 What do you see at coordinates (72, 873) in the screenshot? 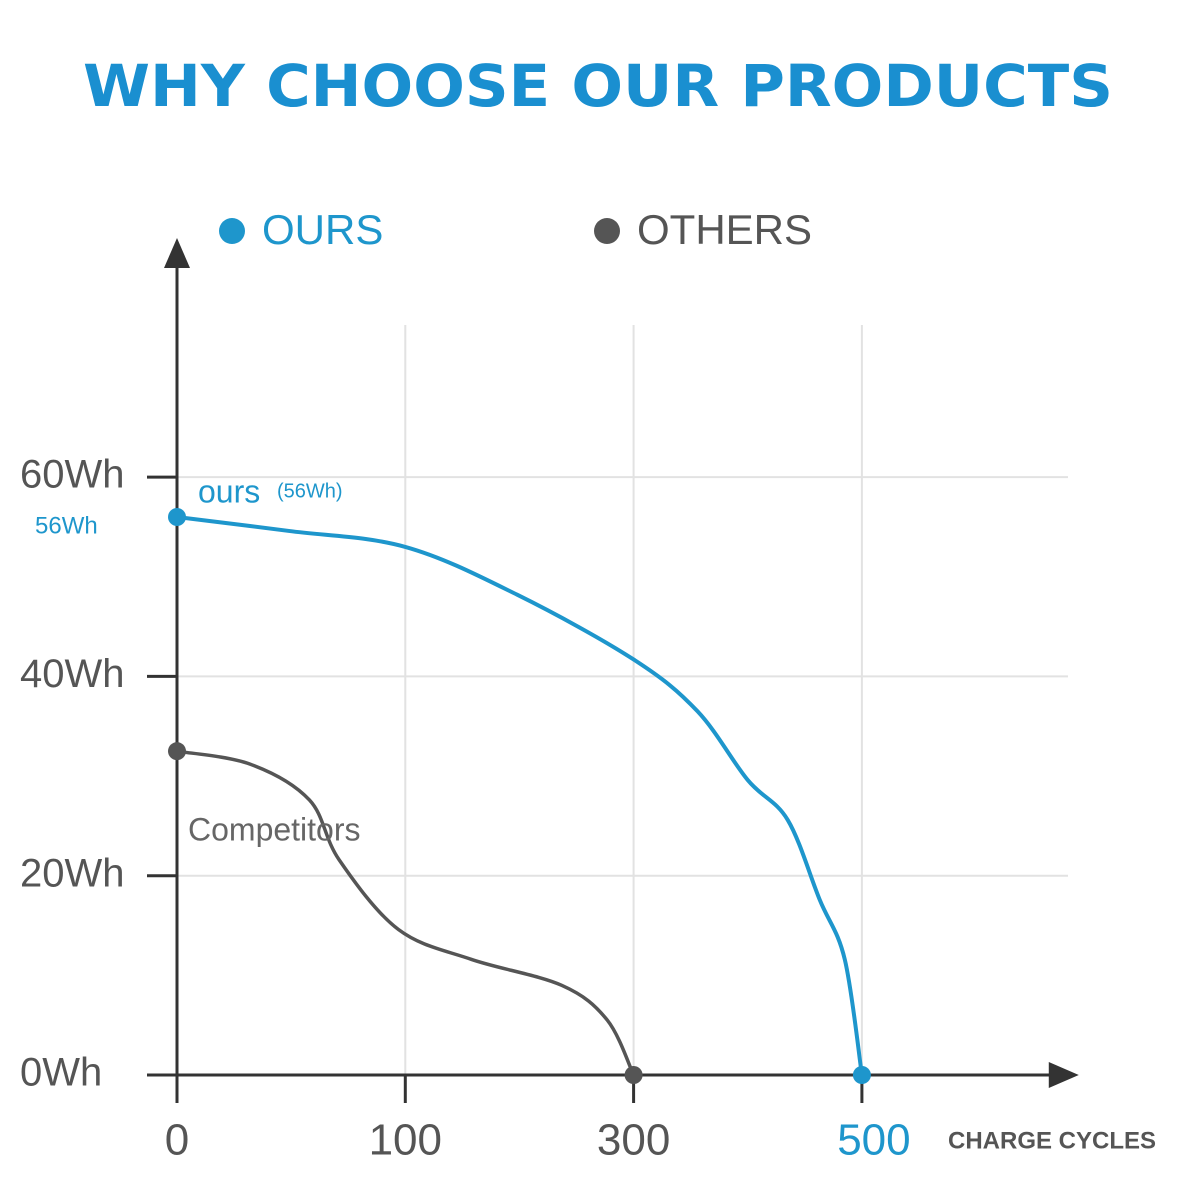
I see `y-tick-label: 20Wh` at bounding box center [72, 873].